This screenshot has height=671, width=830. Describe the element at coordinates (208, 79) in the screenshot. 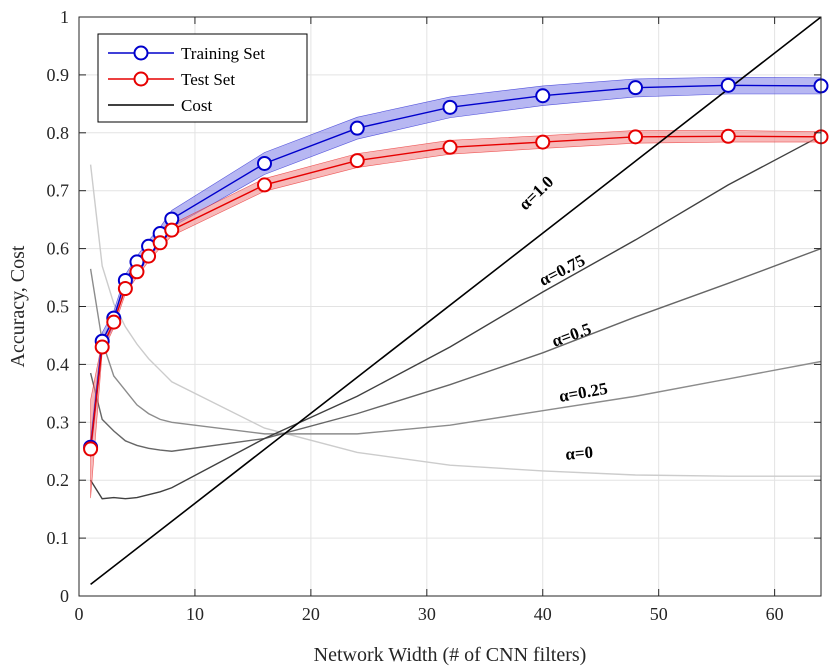

I see `legend-label: Test Set` at that location.